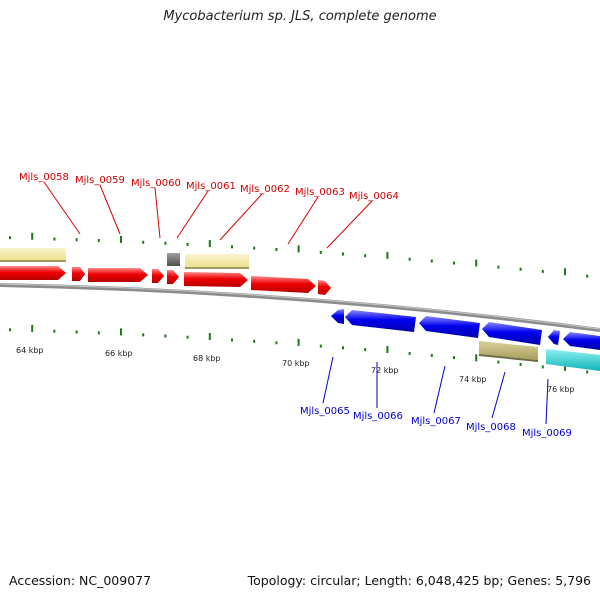  What do you see at coordinates (374, 196) in the screenshot?
I see `gene-label: Mjls_0064` at bounding box center [374, 196].